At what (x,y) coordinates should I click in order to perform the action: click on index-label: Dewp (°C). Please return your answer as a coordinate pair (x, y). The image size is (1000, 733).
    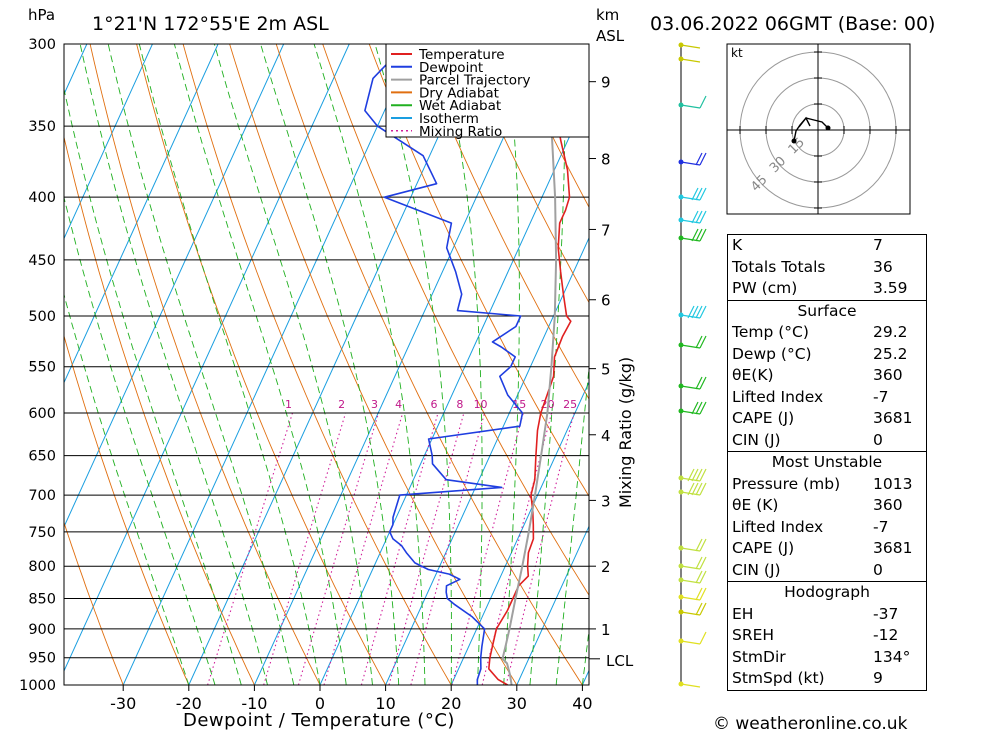
    Looking at the image, I should click on (772, 353).